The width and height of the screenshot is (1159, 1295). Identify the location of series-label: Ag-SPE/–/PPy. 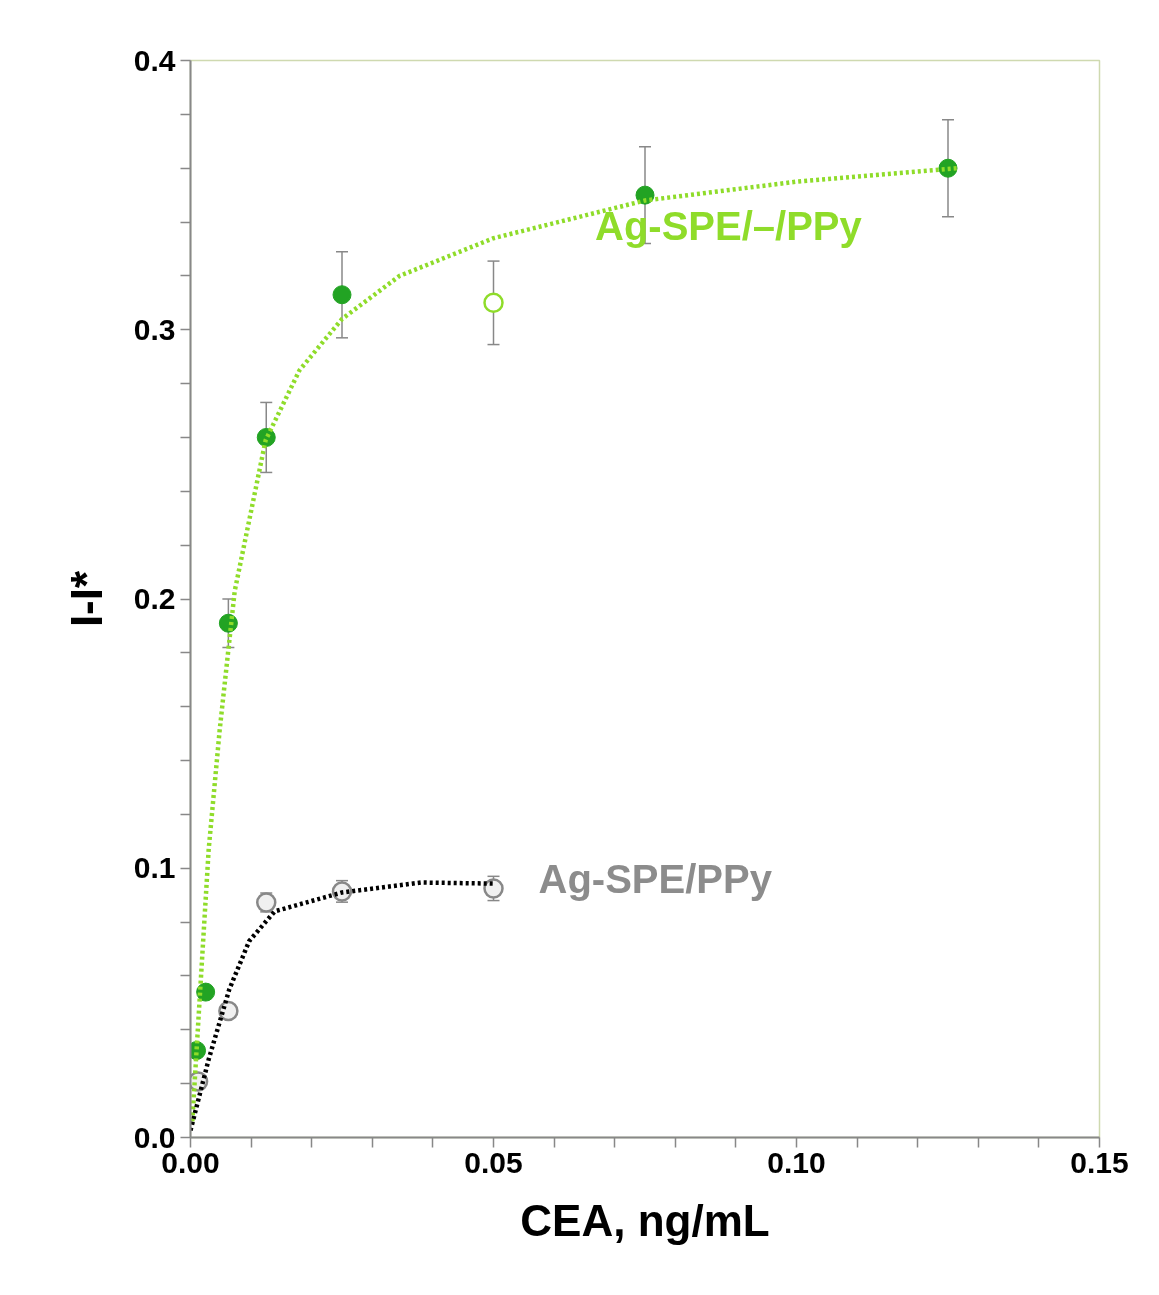
(729, 225).